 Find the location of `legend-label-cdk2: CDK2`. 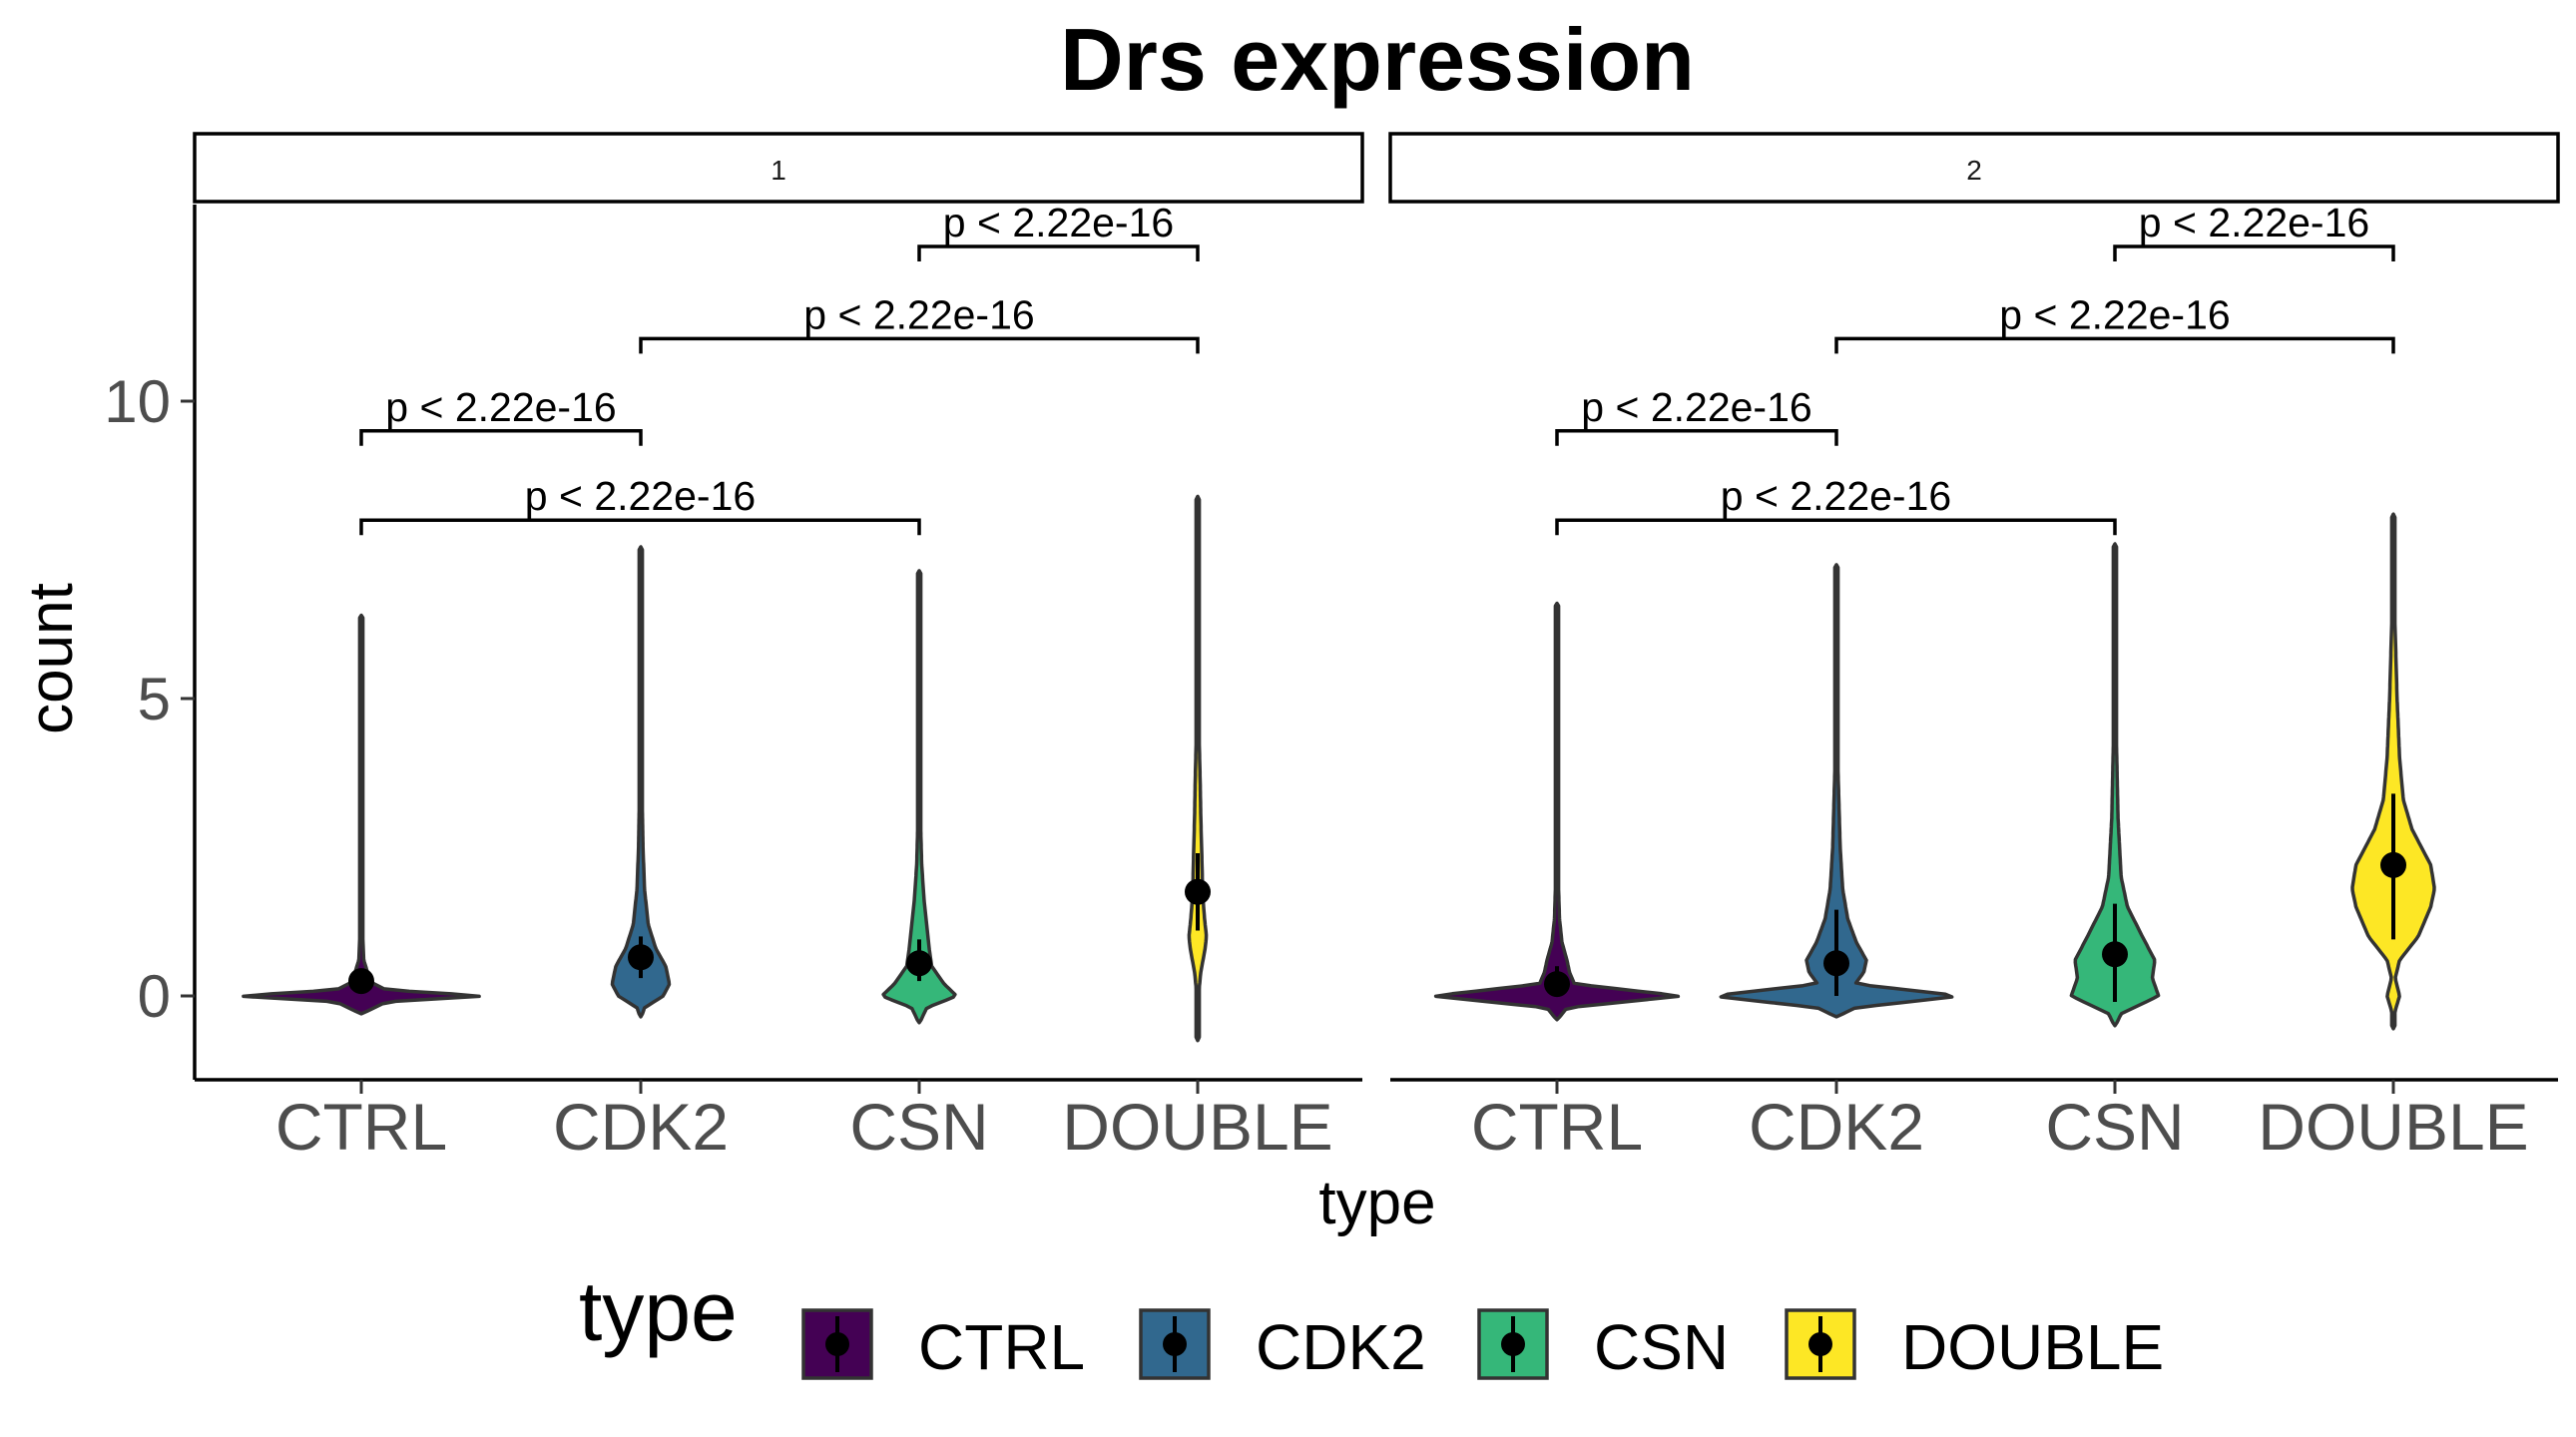

legend-label-cdk2: CDK2 is located at coordinates (1341, 1347).